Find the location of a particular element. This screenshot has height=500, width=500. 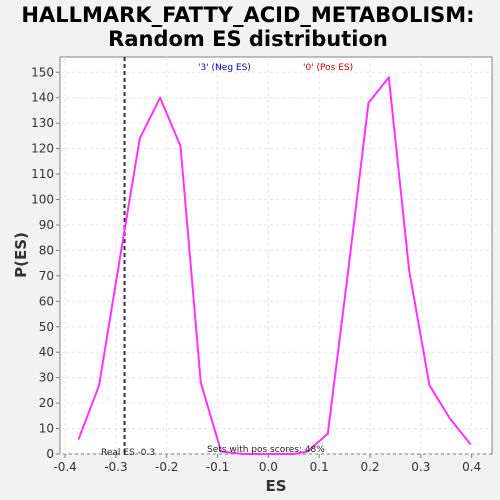

y-tick-label: 90 is located at coordinates (46, 225).